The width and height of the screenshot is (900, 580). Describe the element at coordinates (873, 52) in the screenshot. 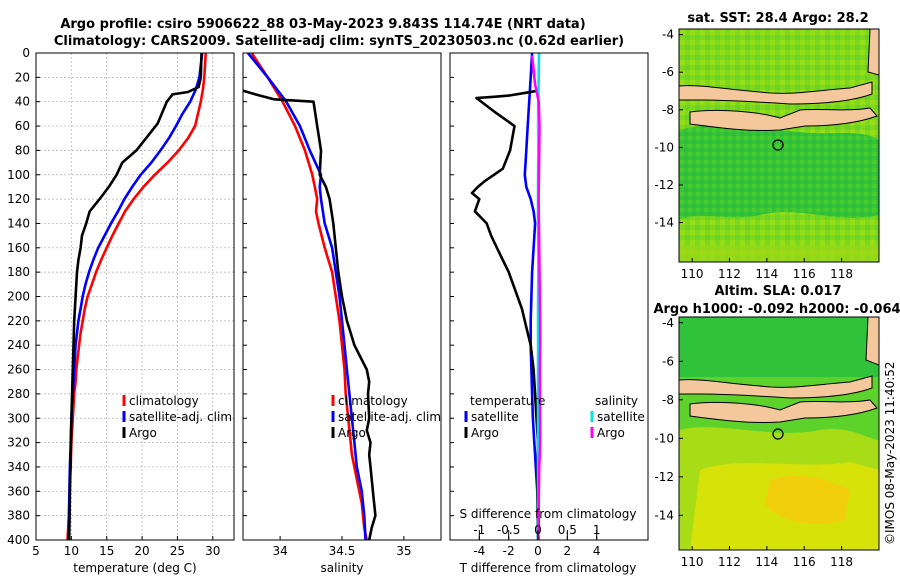

I see `land-north-east` at that location.